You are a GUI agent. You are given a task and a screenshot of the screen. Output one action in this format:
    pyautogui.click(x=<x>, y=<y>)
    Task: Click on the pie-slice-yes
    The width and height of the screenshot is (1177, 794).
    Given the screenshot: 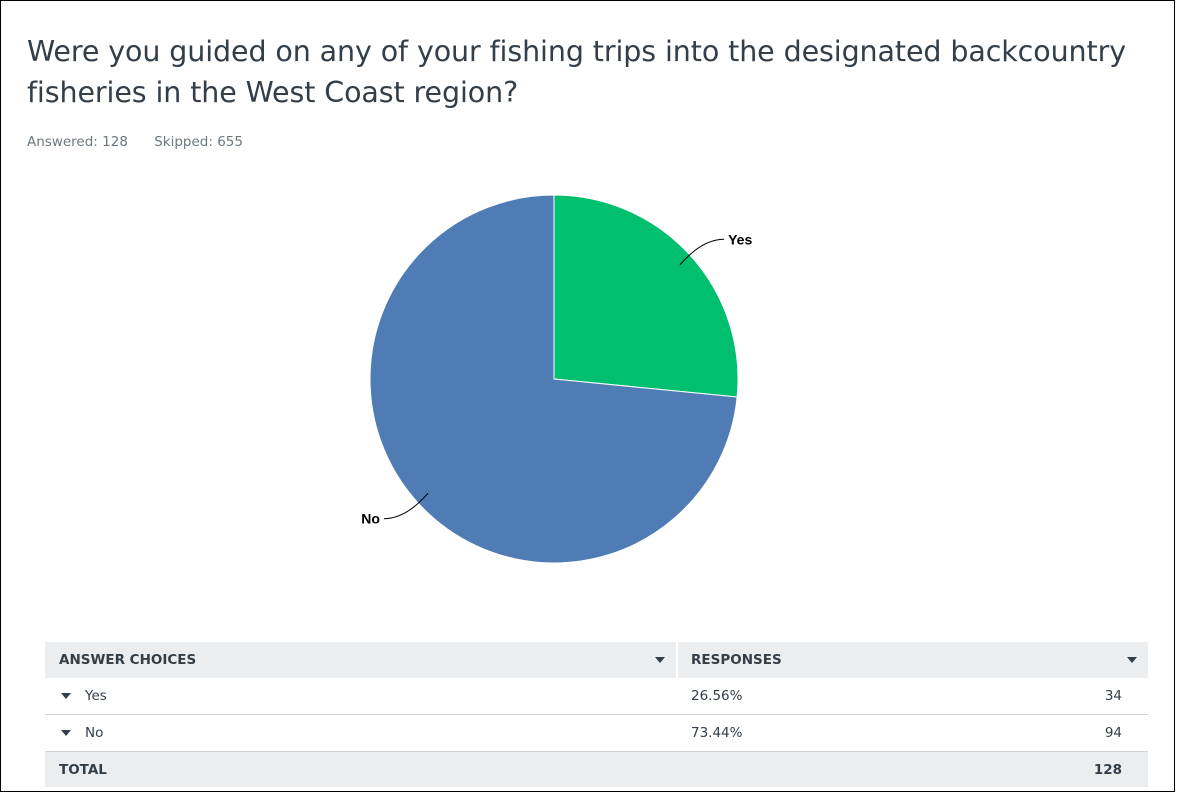 What is the action you would take?
    pyautogui.click(x=646, y=296)
    